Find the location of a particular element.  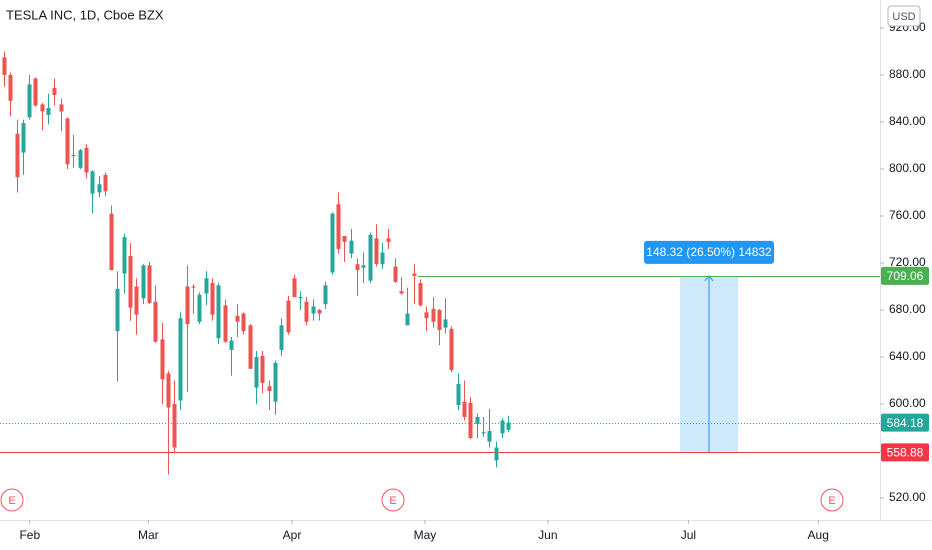

y-tick-label: 880.00 is located at coordinates (907, 74).